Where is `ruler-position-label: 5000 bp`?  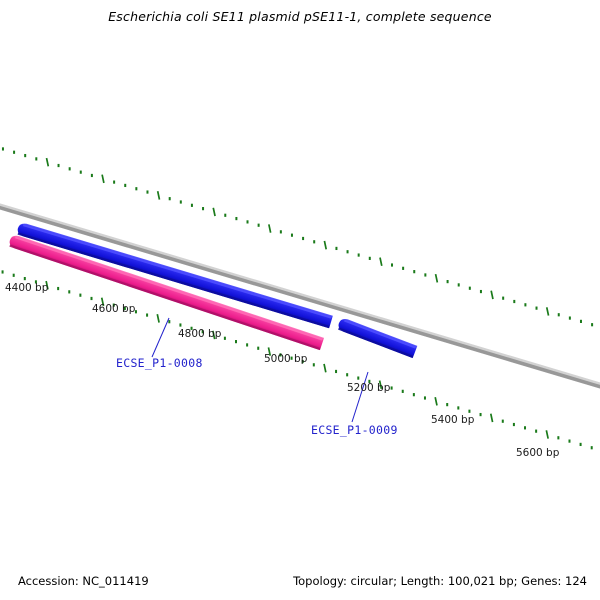 ruler-position-label: 5000 bp is located at coordinates (286, 359).